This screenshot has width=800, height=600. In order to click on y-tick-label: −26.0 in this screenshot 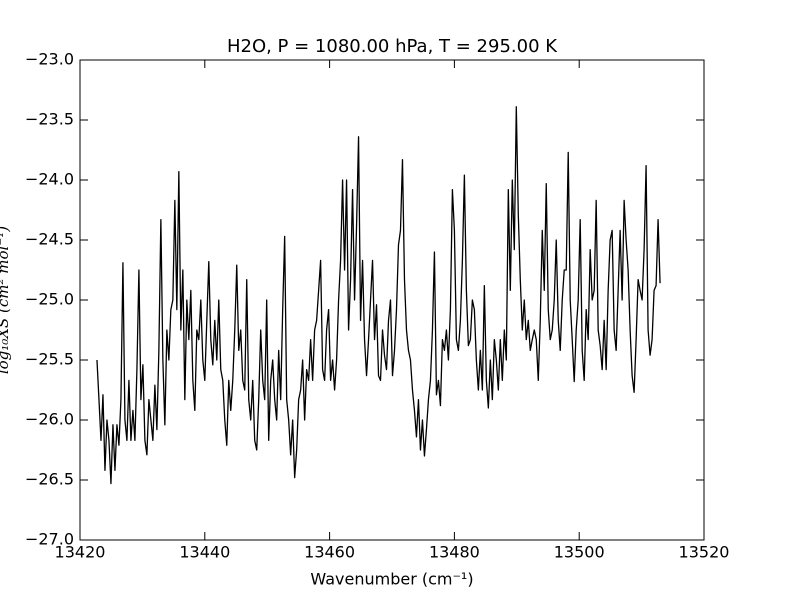, I will do `click(49, 419)`.